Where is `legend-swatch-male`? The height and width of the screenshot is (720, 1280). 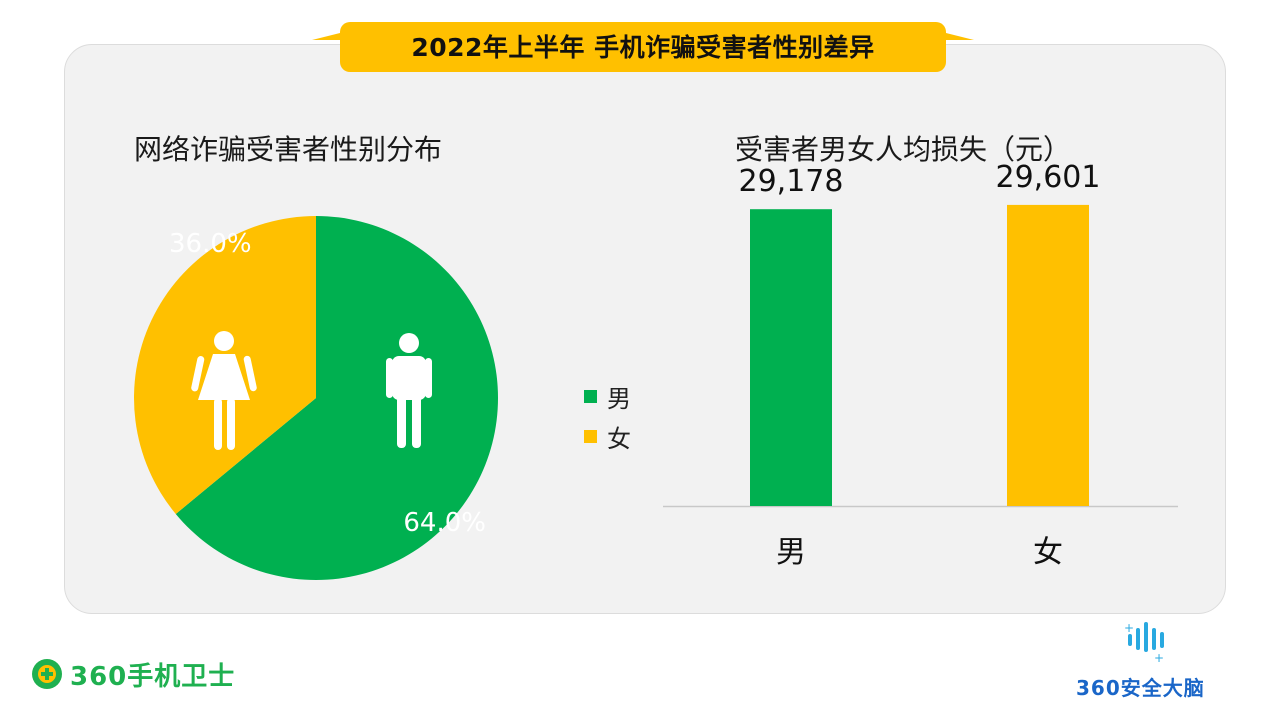 legend-swatch-male is located at coordinates (590, 396).